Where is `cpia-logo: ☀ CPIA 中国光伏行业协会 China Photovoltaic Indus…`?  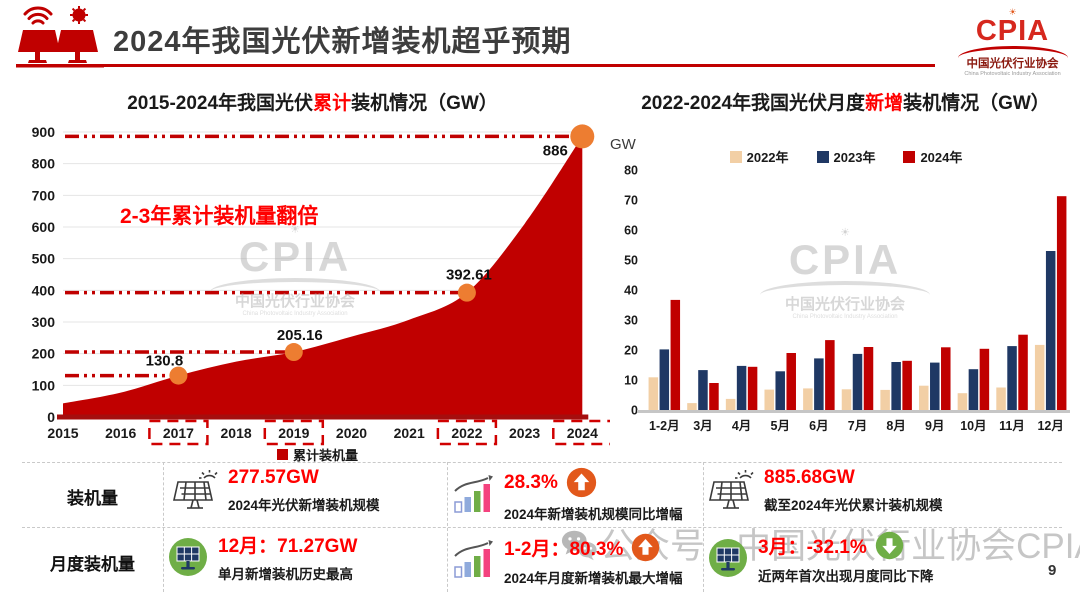 cpia-logo: ☀ CPIA 中国光伏行业协会 China Photovoltaic Indus… is located at coordinates (1012, 42).